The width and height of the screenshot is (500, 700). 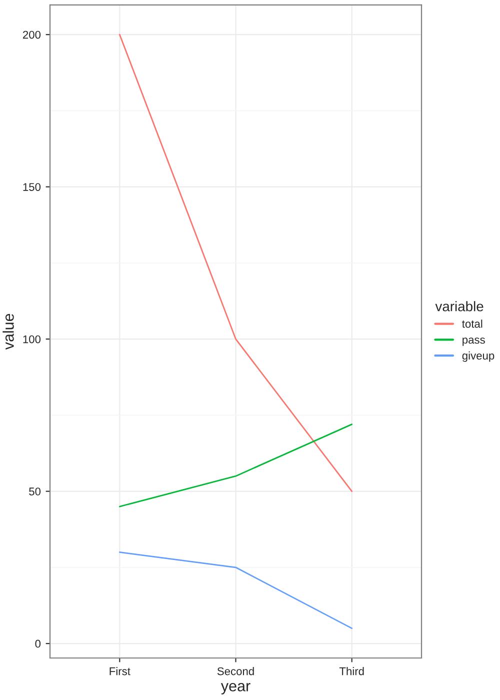 I want to click on x-tick-label: First, so click(x=120, y=671).